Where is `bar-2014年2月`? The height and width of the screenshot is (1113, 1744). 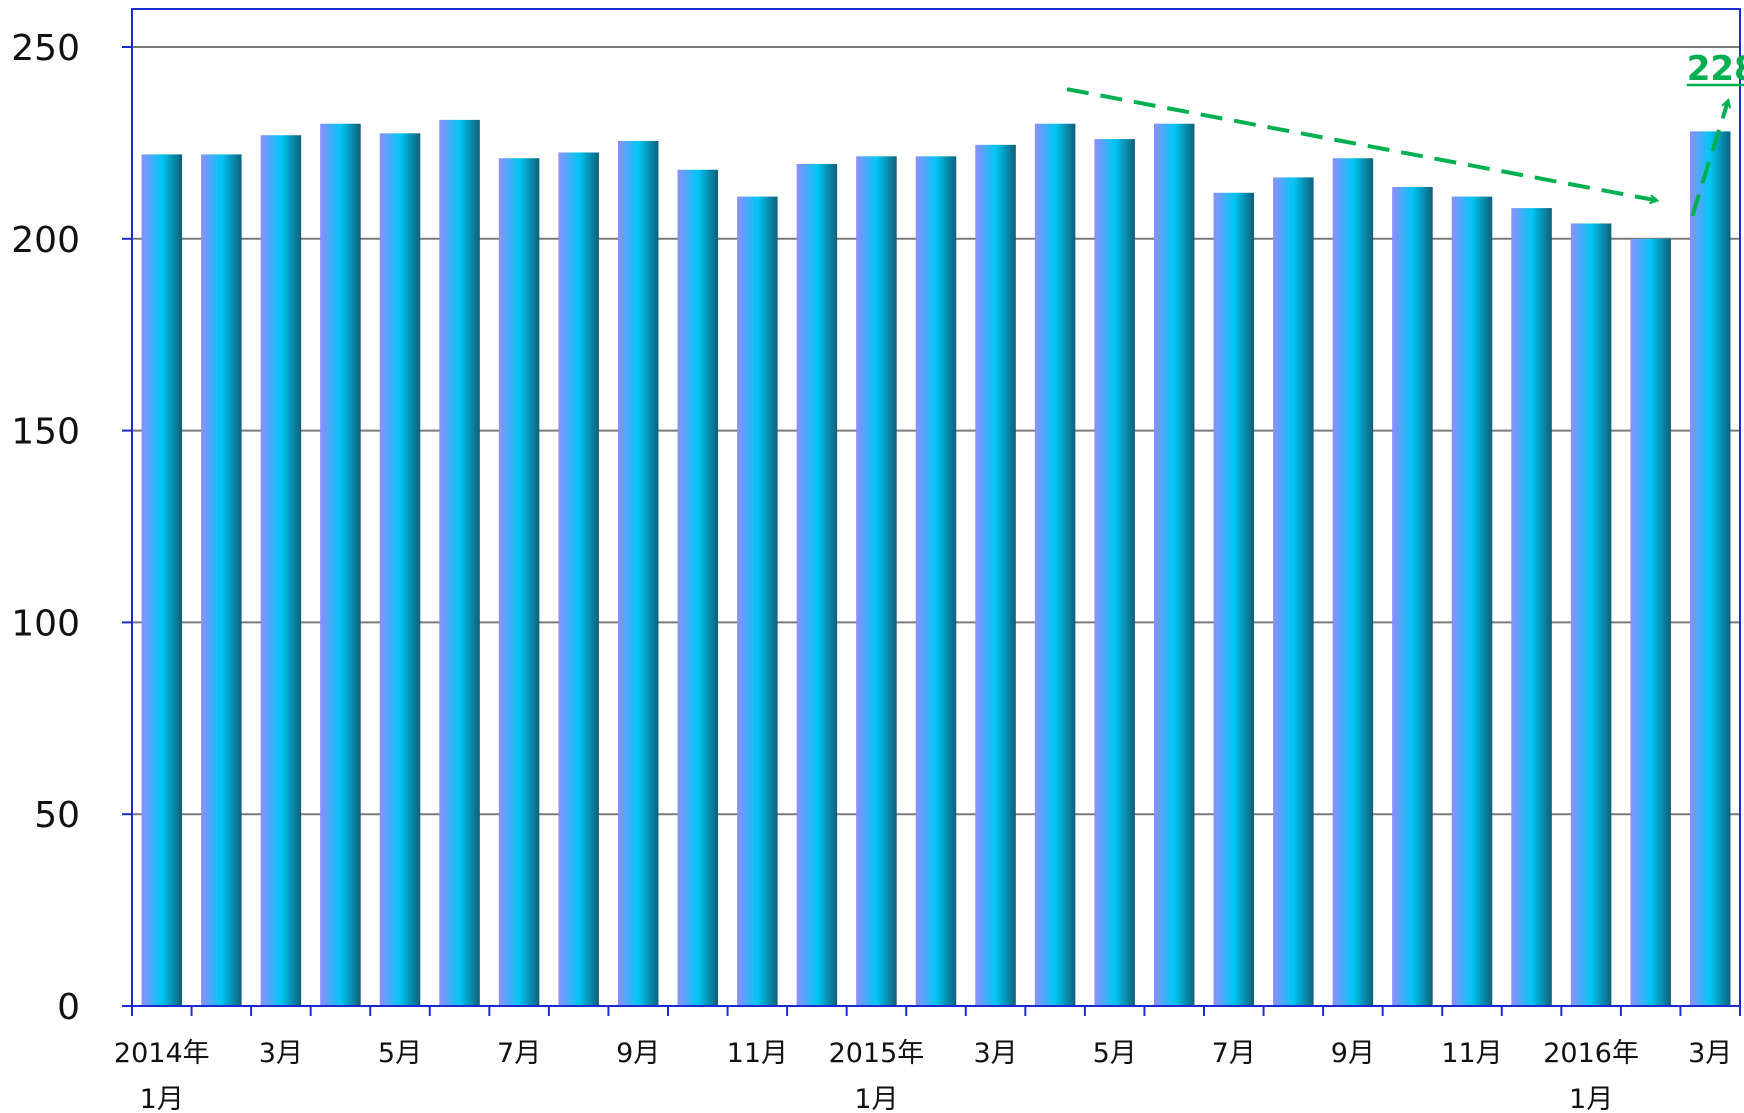 bar-2014年2月 is located at coordinates (221, 580).